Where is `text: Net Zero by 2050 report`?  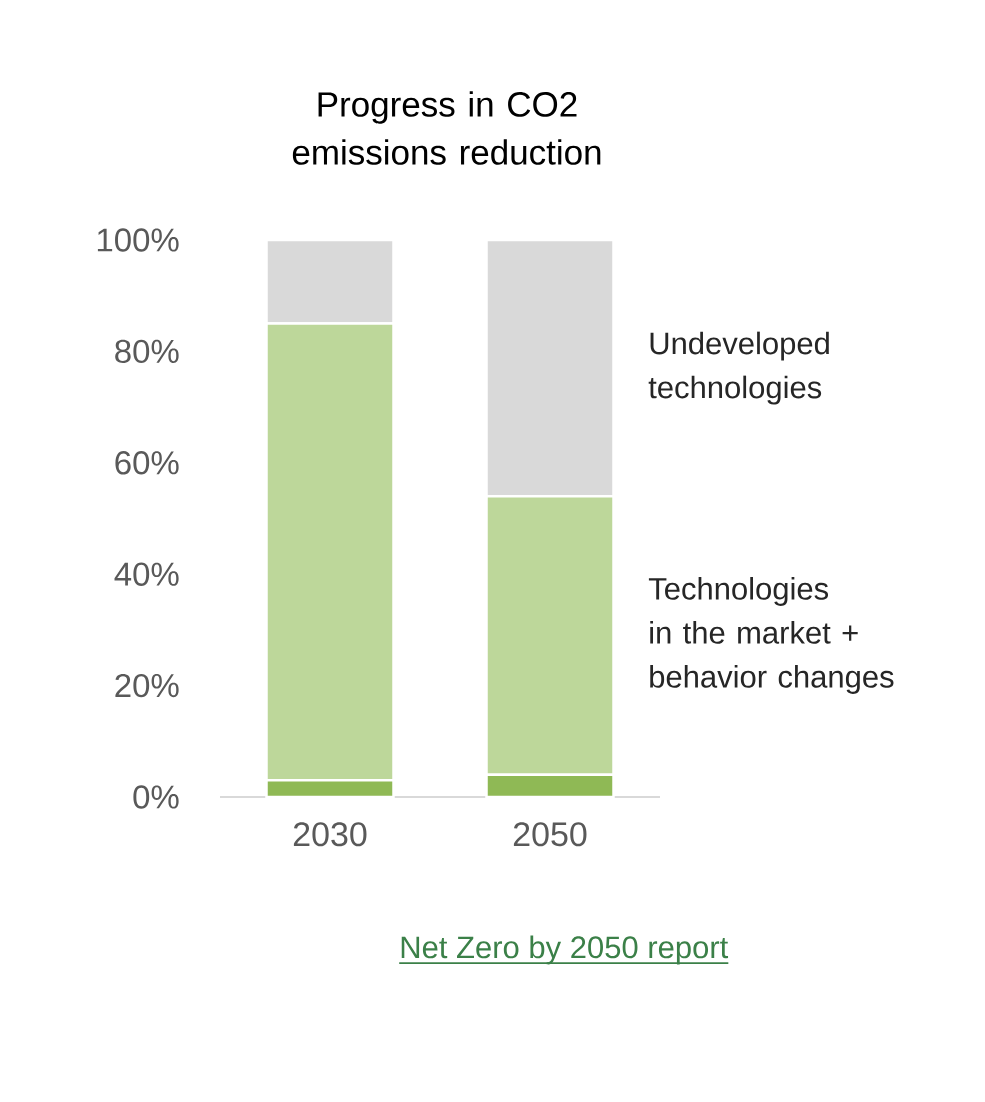 text: Net Zero by 2050 report is located at coordinates (565, 950).